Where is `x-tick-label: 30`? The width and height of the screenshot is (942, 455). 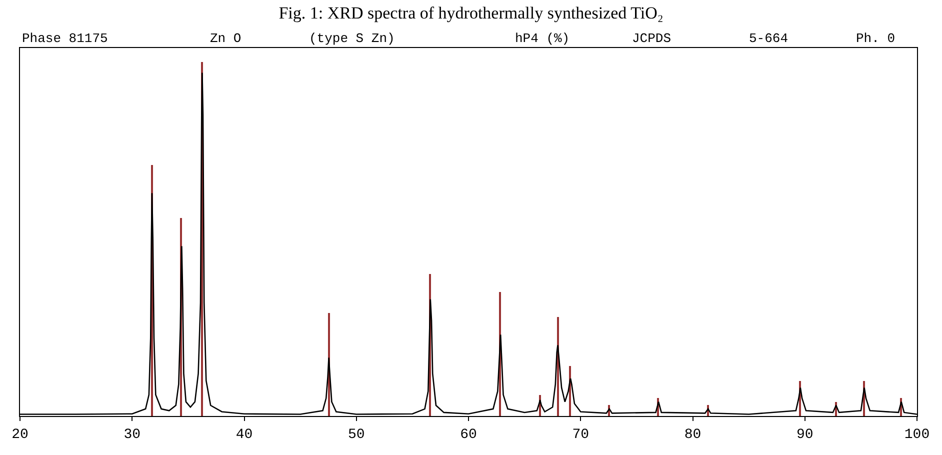 x-tick-label: 30 is located at coordinates (132, 434).